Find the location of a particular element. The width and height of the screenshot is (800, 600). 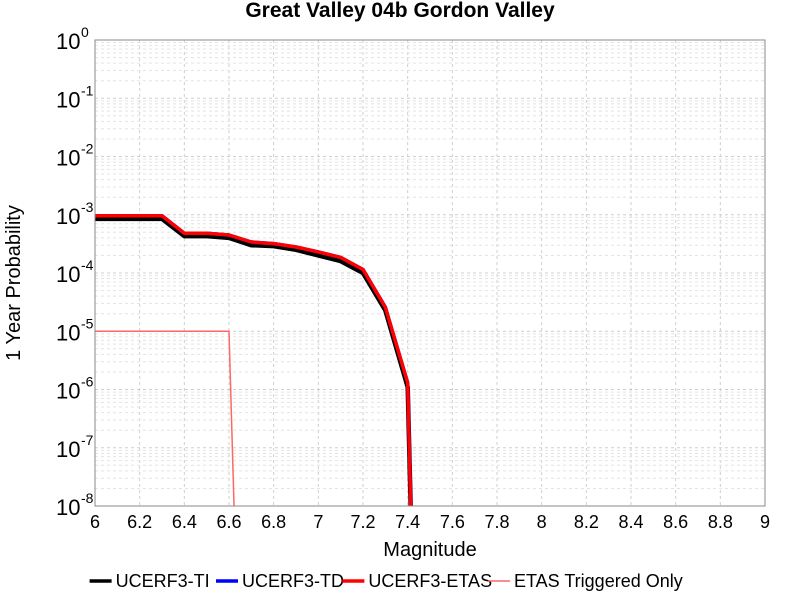

x-axis-label: Magnitude is located at coordinates (429, 550).